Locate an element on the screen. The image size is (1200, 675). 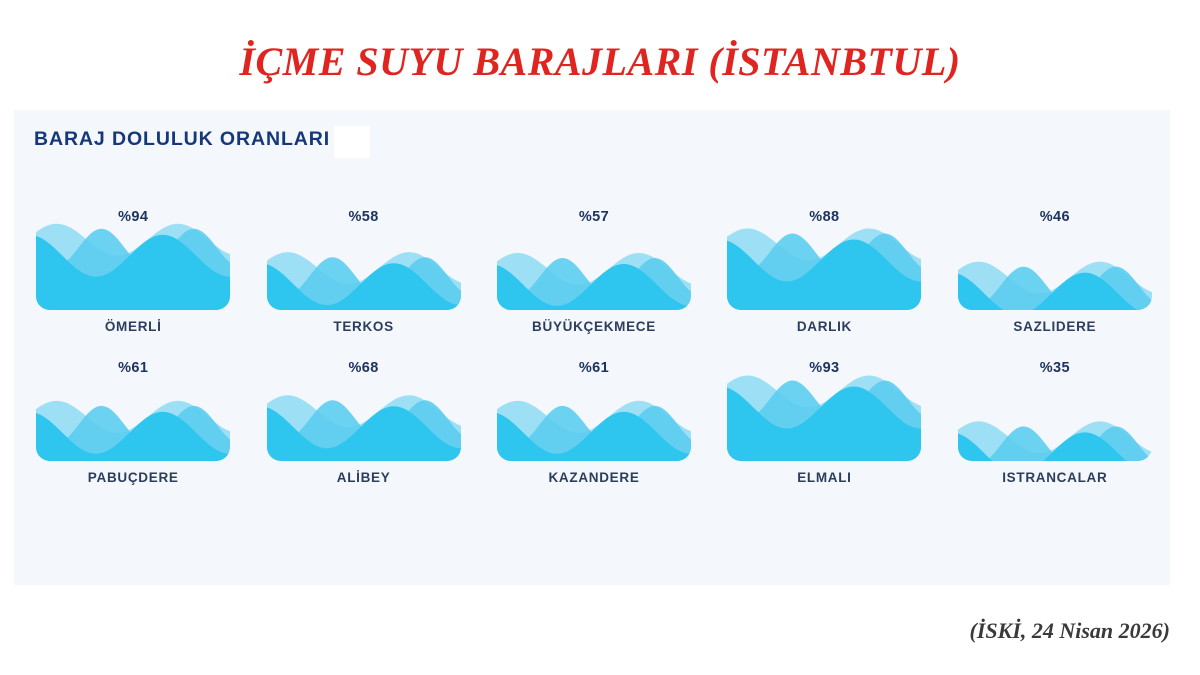
dam-card: %58 TERKOS is located at coordinates (363, 264).